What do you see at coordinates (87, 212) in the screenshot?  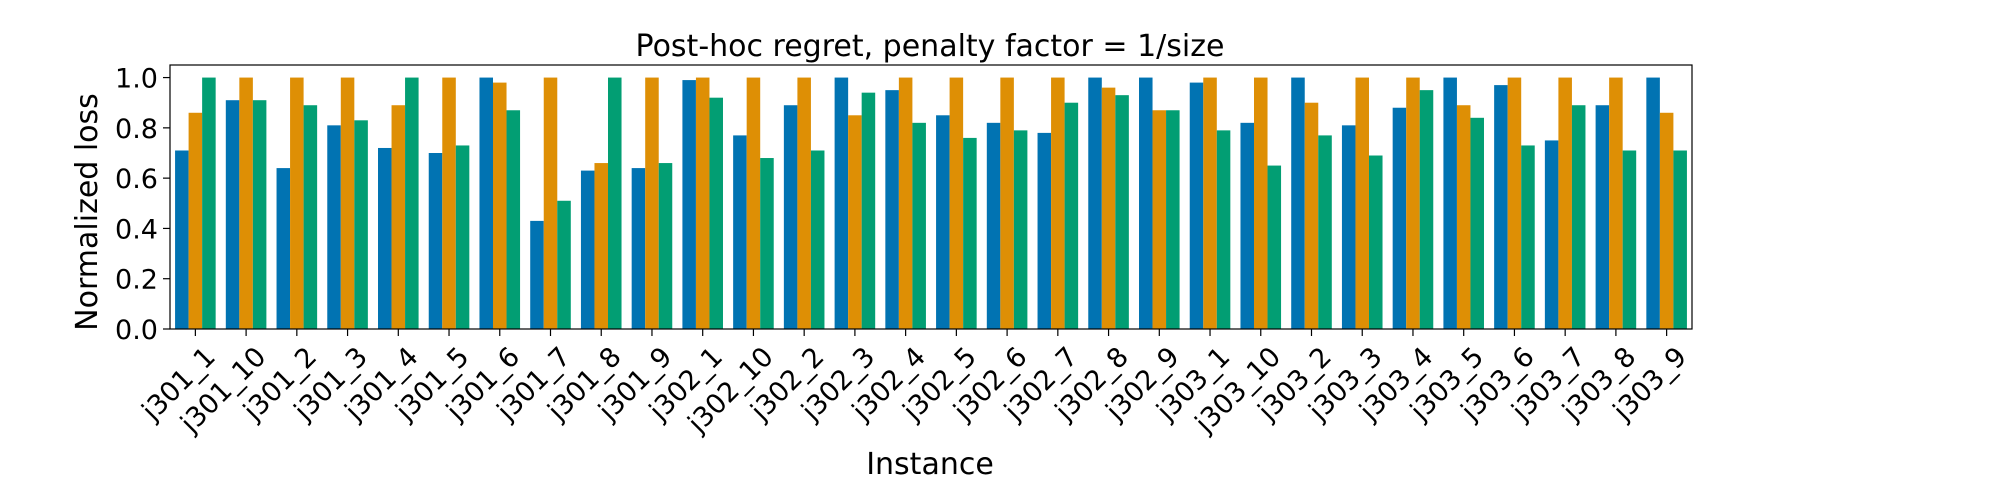 I see `y-axis-title: Normalized loss` at bounding box center [87, 212].